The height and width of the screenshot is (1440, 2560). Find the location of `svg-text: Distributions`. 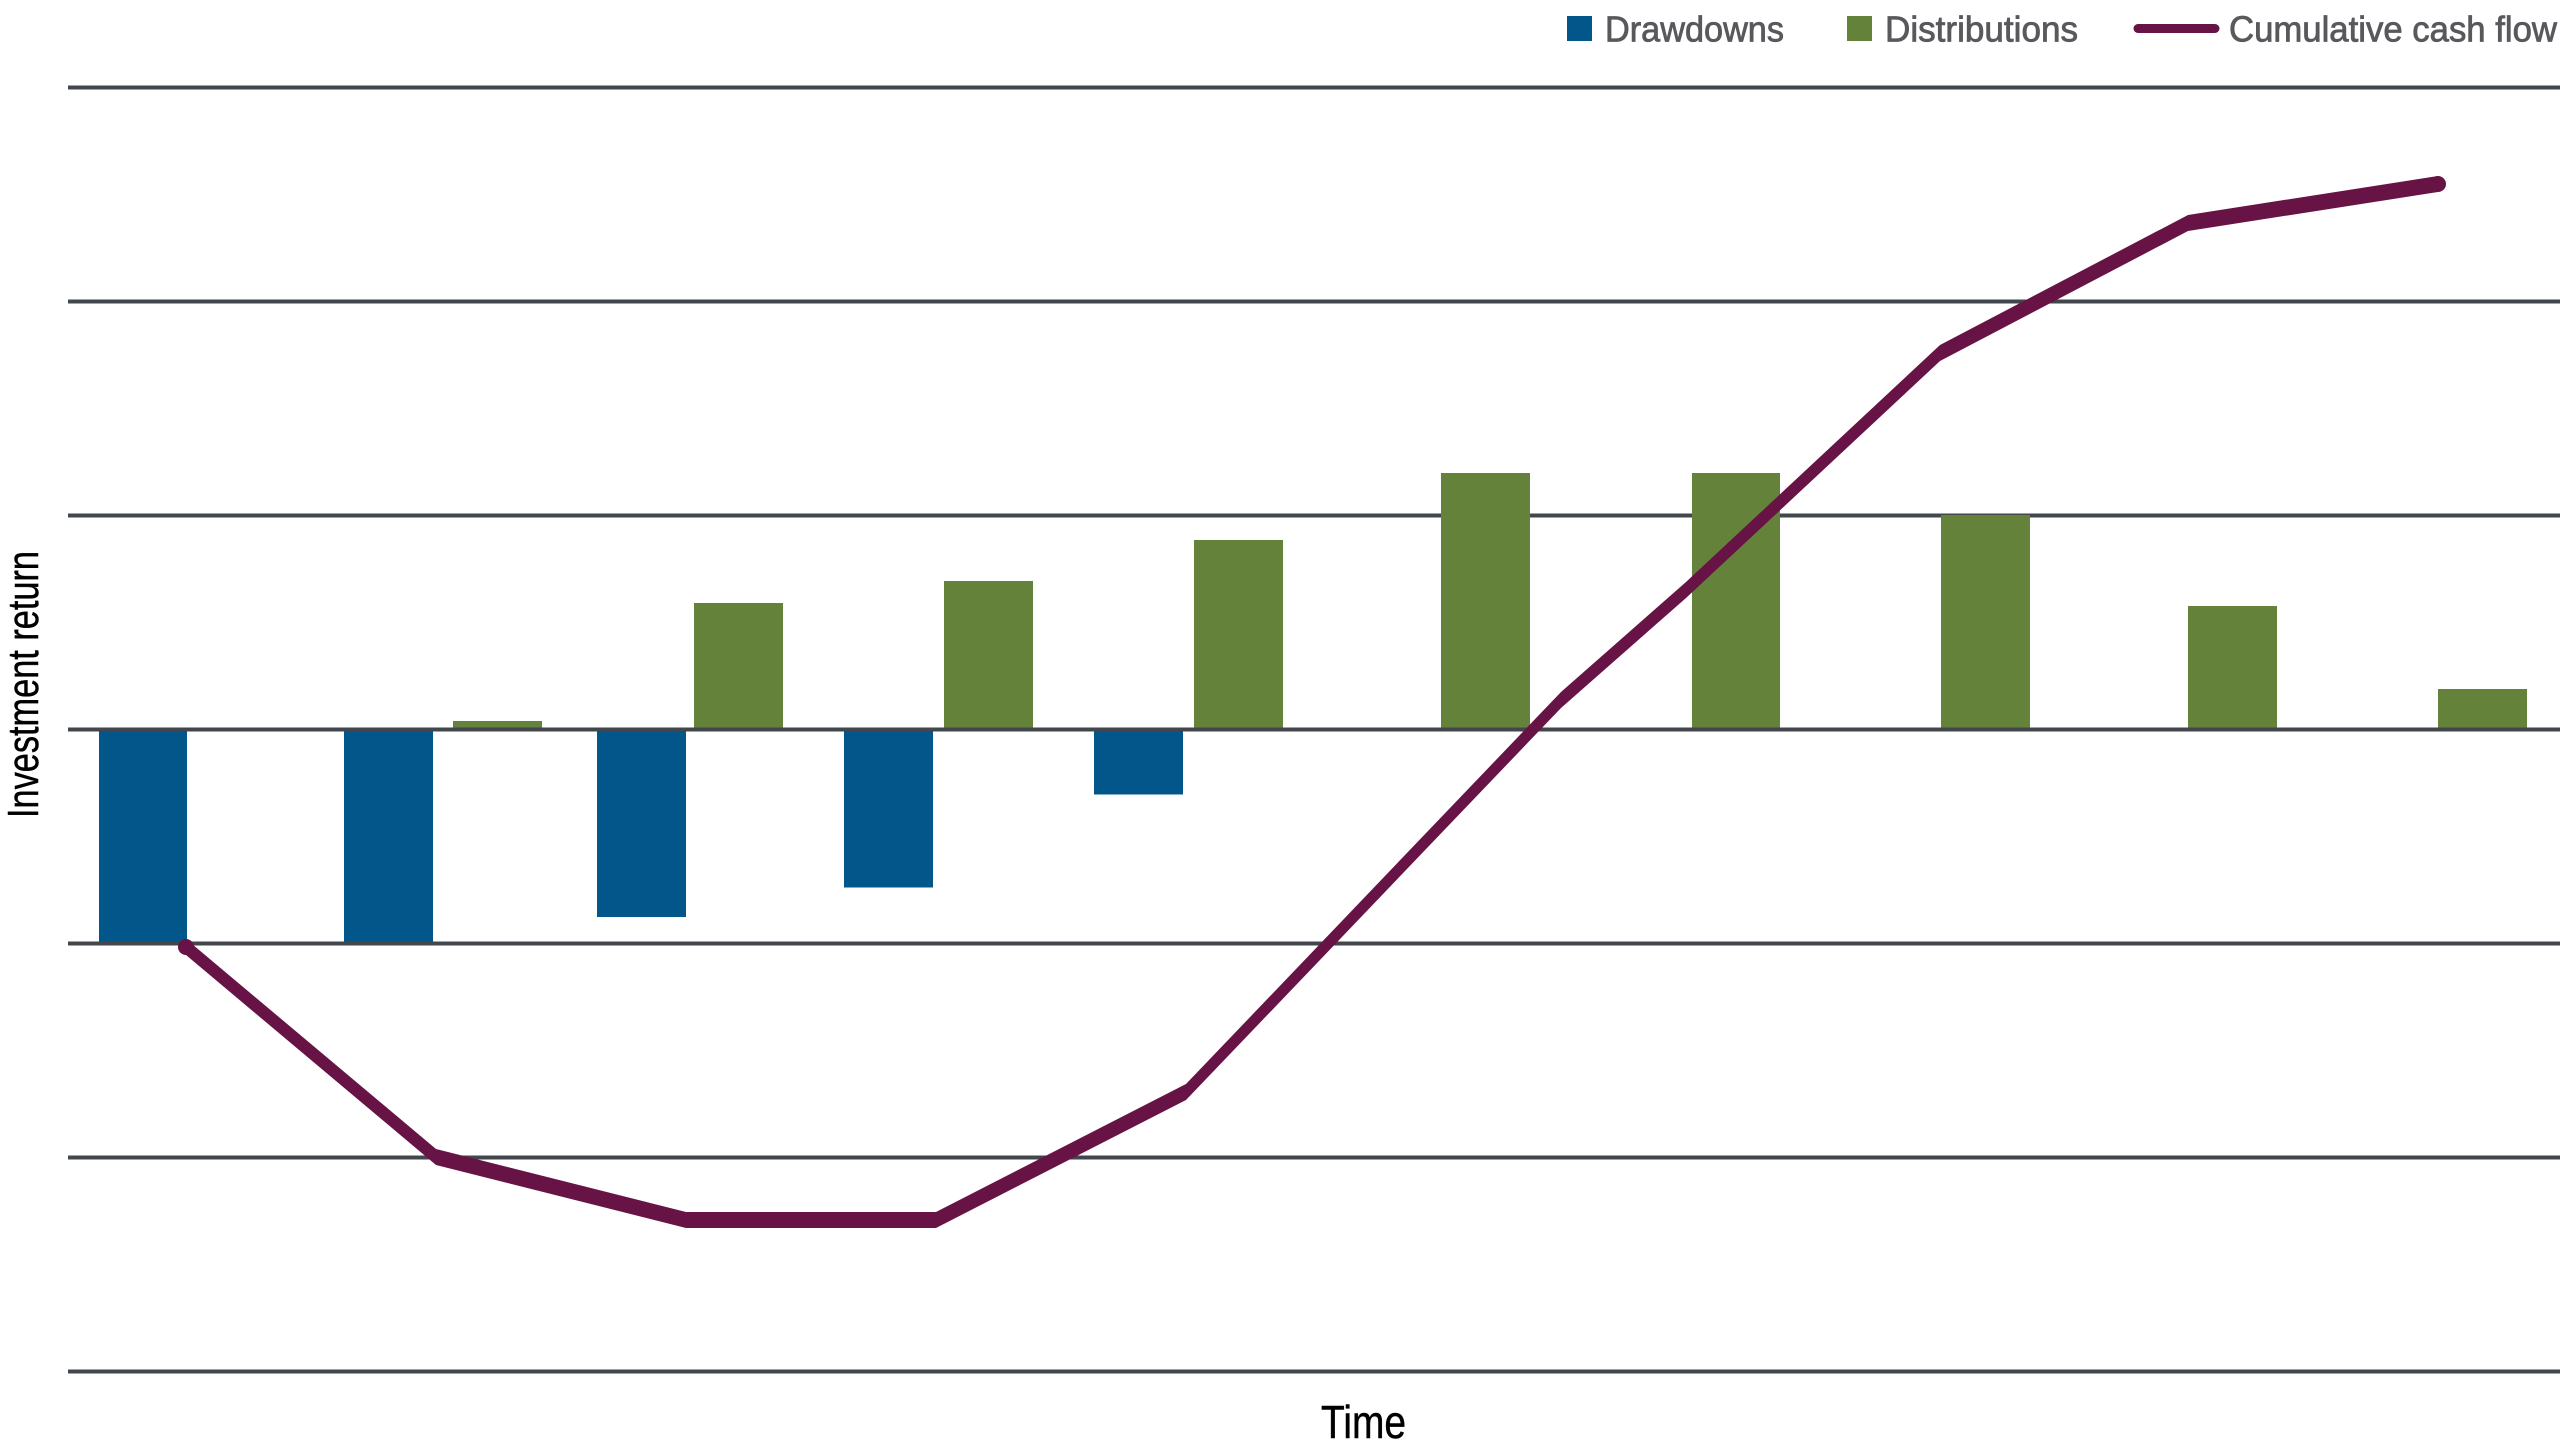

svg-text: Distributions is located at coordinates (1981, 29).